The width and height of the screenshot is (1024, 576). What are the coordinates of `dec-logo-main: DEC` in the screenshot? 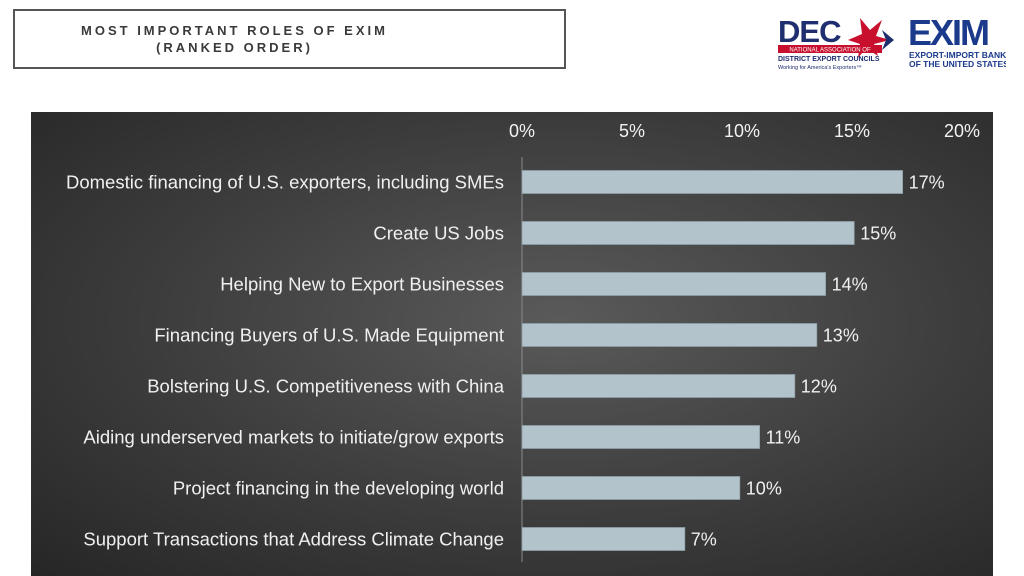 It's located at (809, 31).